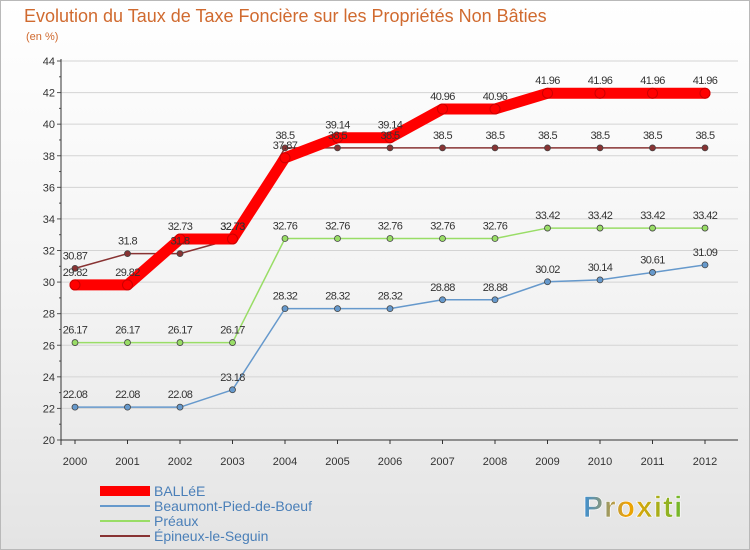 The height and width of the screenshot is (550, 750). I want to click on x-tick-label: 2004, so click(285, 462).